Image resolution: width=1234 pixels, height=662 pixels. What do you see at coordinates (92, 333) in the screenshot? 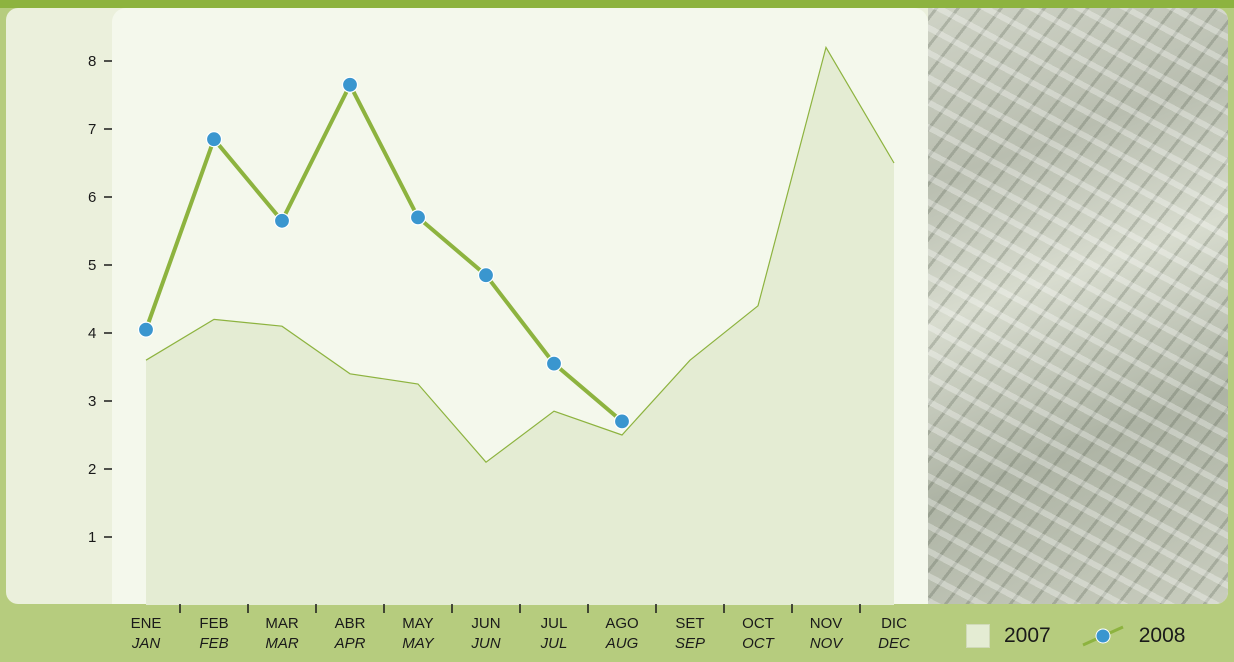
I see `y-tick-label-4: 4` at bounding box center [92, 333].